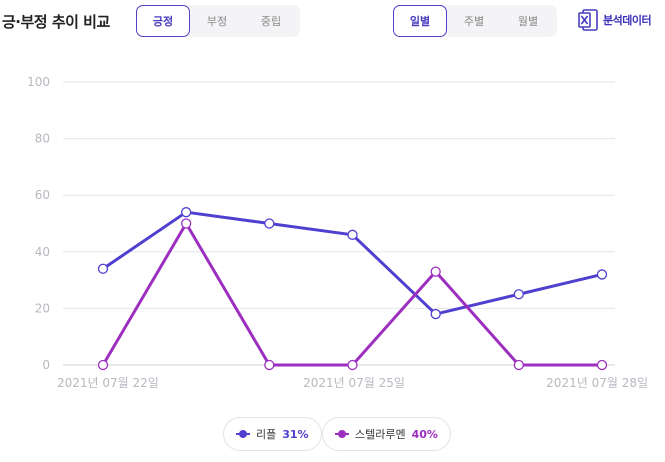 This screenshot has width=665, height=462. What do you see at coordinates (627, 20) in the screenshot?
I see `export-data-label: 분석데이터` at bounding box center [627, 20].